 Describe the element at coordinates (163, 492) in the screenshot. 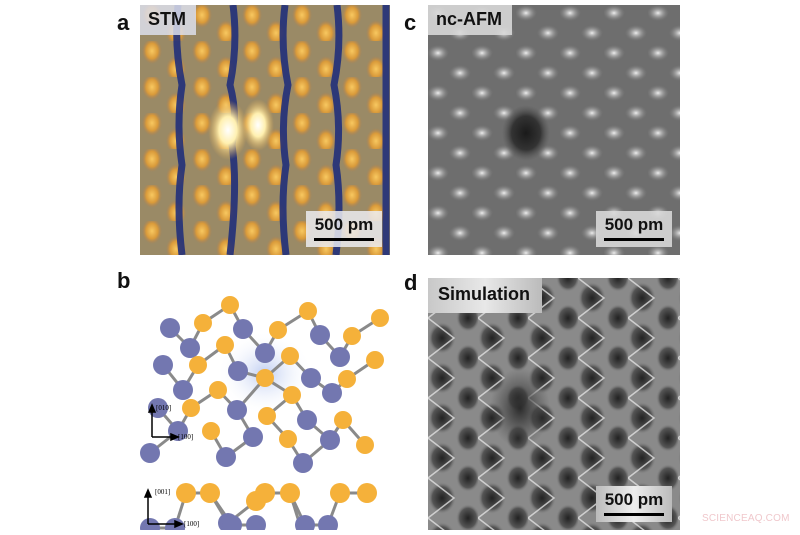

I see `axis-label-001: [001]` at that location.